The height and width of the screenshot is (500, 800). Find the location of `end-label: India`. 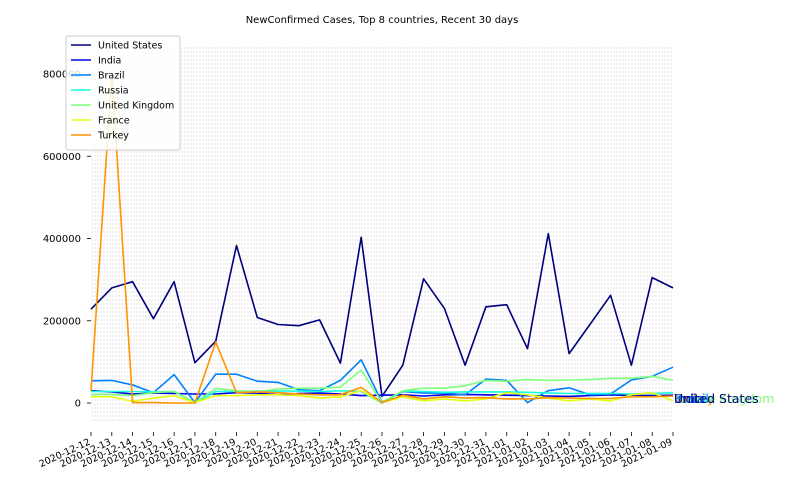

end-label: India is located at coordinates (689, 398).